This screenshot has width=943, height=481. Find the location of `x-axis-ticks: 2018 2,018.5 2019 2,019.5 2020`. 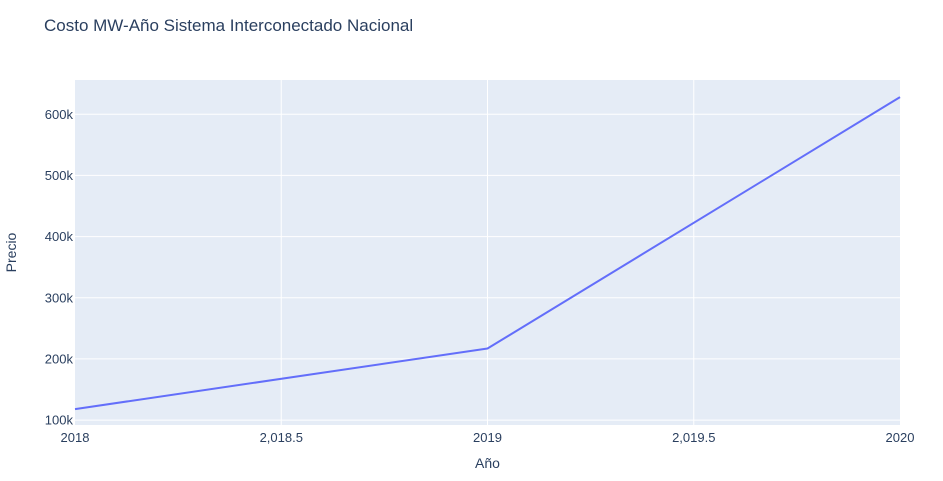

x-axis-ticks: 2018 2,018.5 2019 2,019.5 2020 is located at coordinates (488, 437).